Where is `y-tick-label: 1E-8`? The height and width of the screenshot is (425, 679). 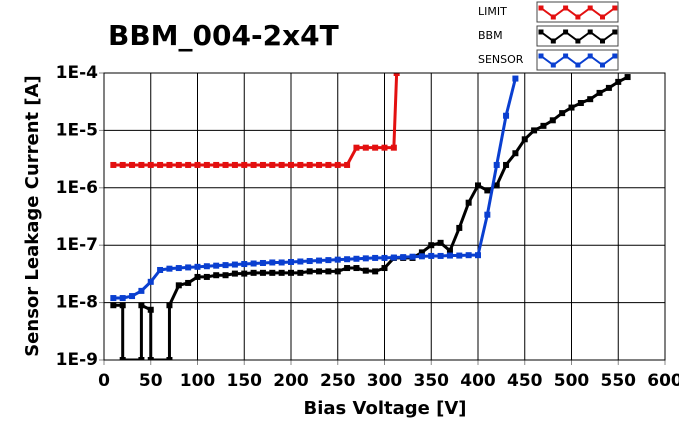 y-tick-label: 1E-8 is located at coordinates (77, 303).